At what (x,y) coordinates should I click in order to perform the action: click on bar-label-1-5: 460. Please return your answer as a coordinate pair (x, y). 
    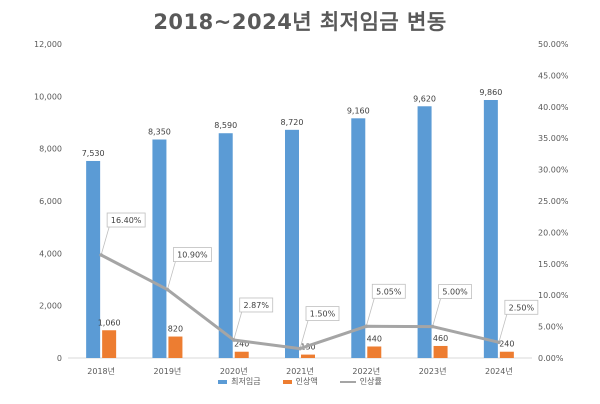
    Looking at the image, I should click on (440, 338).